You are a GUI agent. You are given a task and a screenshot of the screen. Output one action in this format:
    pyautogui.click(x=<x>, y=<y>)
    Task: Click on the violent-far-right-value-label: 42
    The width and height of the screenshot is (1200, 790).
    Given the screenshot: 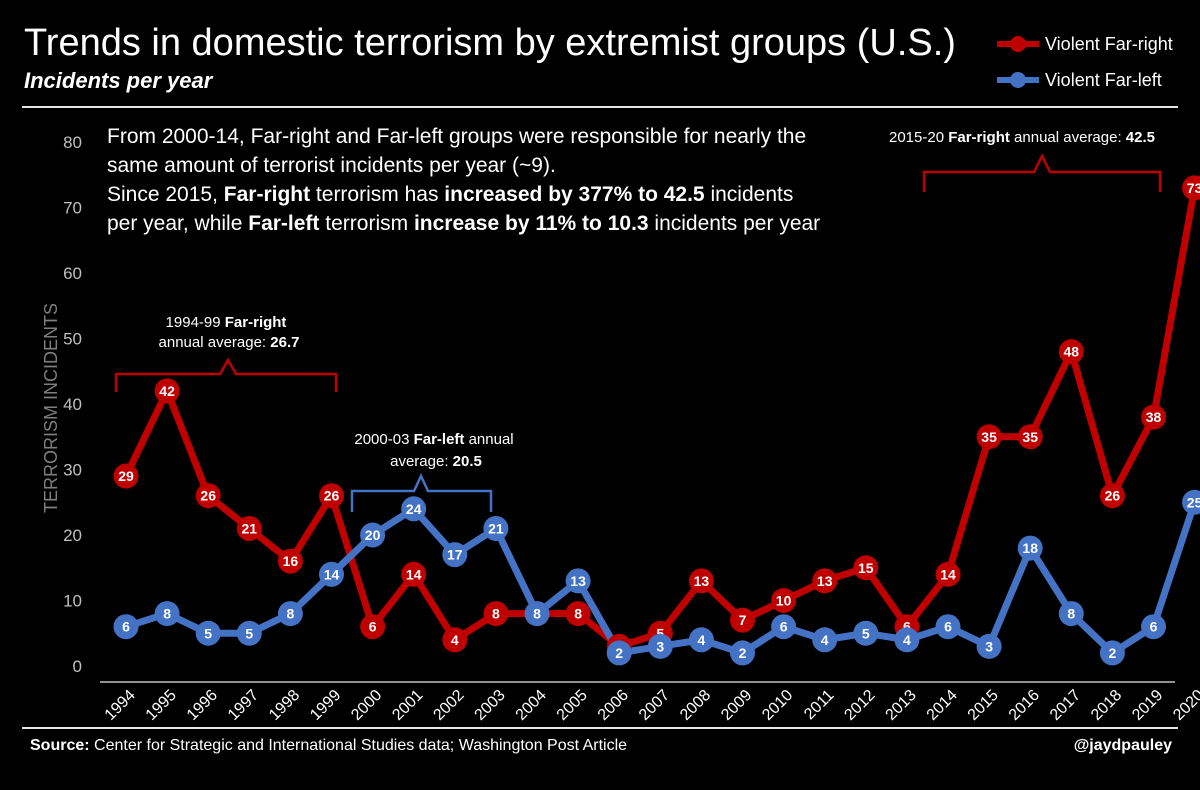 What is the action you would take?
    pyautogui.click(x=167, y=391)
    